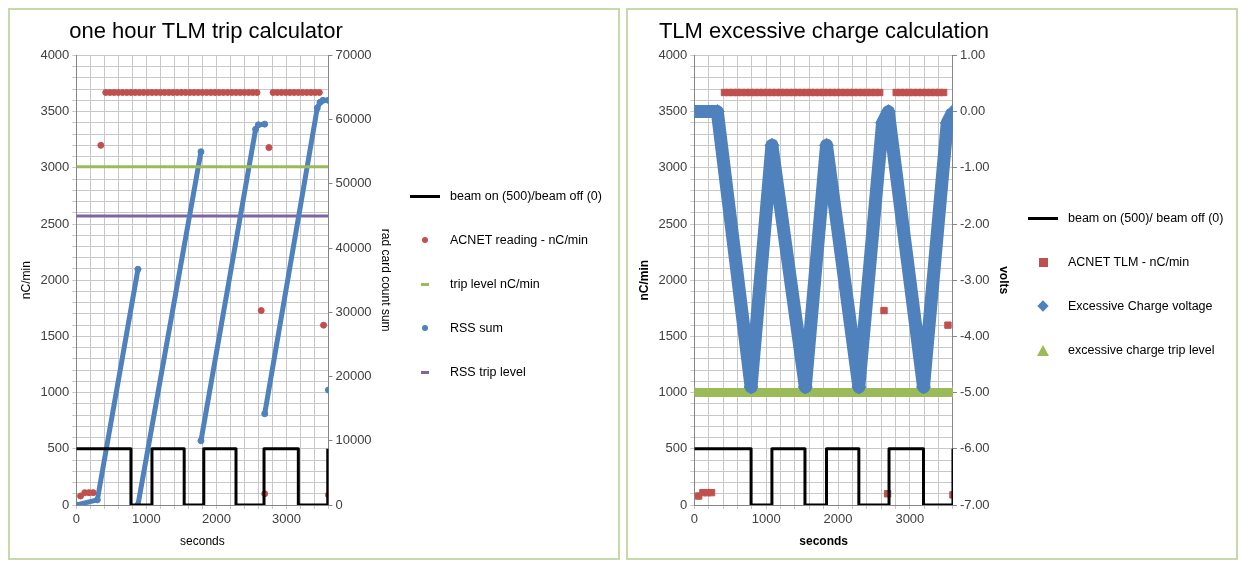 This screenshot has height=569, width=1239. Describe the element at coordinates (972, 111) in the screenshot. I see `y2-tick-label: 0.00` at that location.